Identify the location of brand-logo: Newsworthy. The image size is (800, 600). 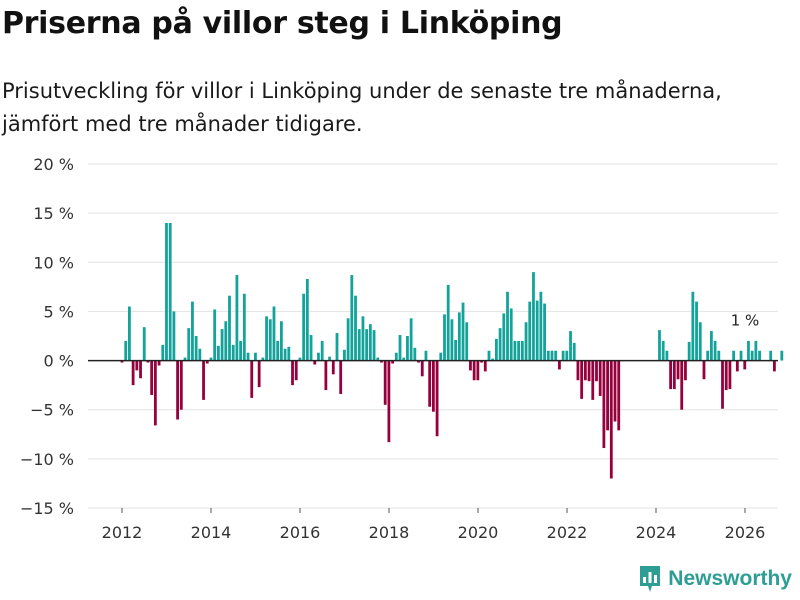
(715, 579).